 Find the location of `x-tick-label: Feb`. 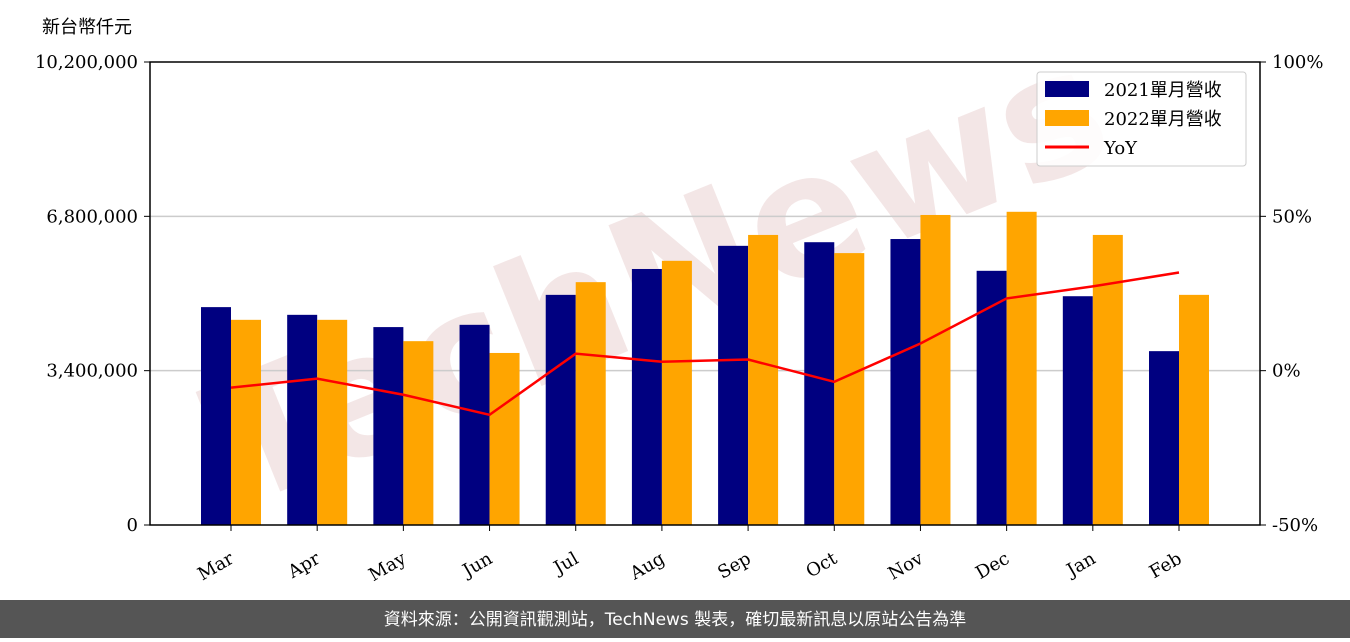

x-tick-label: Feb is located at coordinates (1166, 565).